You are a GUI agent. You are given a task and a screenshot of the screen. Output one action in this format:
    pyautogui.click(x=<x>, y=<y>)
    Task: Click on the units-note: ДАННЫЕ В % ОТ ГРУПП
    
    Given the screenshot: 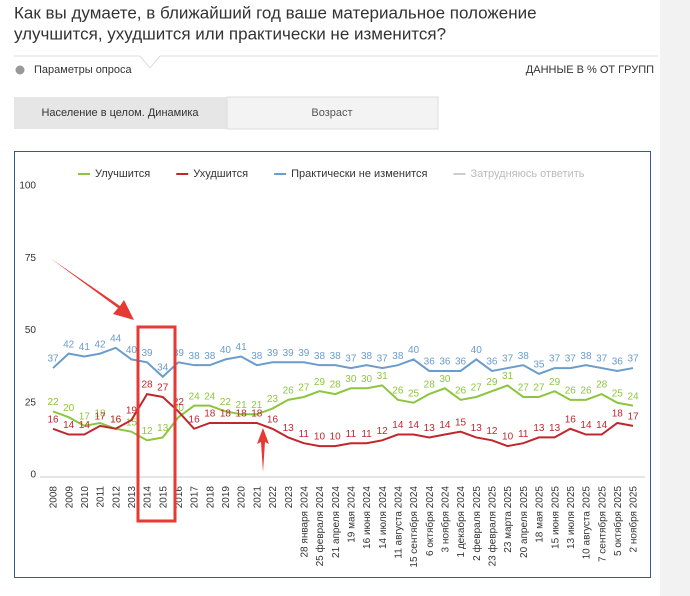 What is the action you would take?
    pyautogui.click(x=590, y=70)
    